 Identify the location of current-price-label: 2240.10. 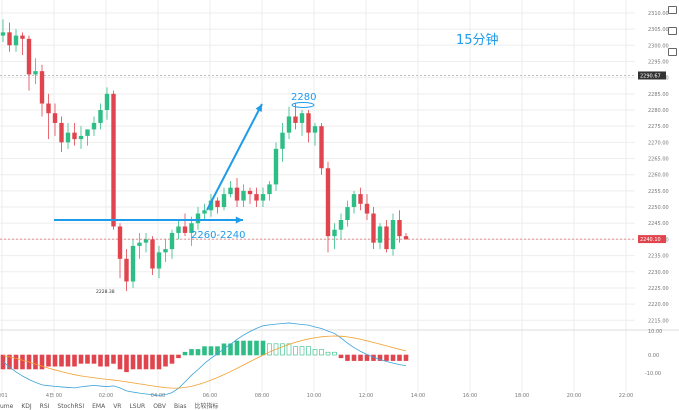
(650, 240).